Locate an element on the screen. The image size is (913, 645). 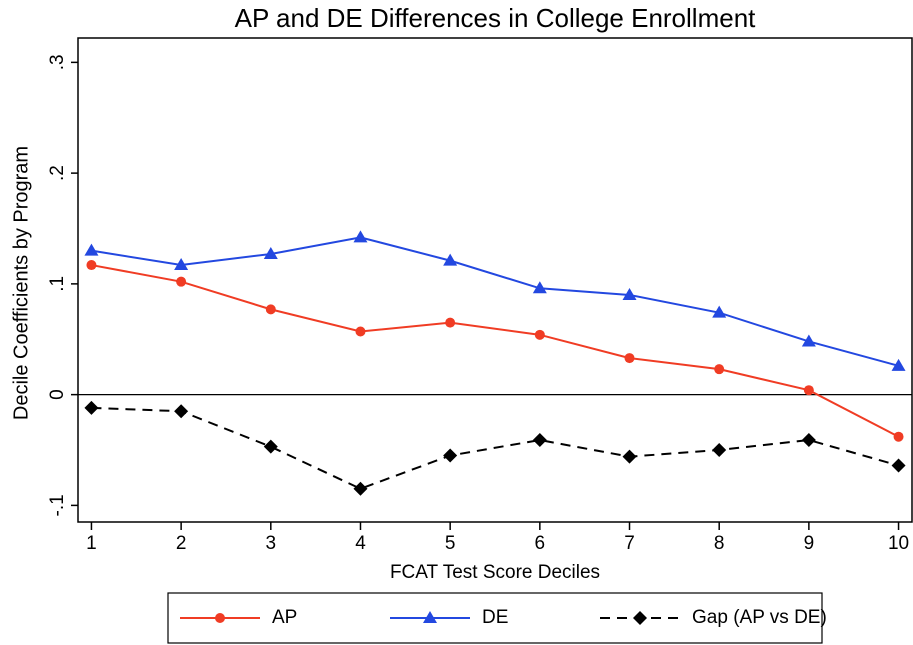
legend-label: DE is located at coordinates (495, 617).